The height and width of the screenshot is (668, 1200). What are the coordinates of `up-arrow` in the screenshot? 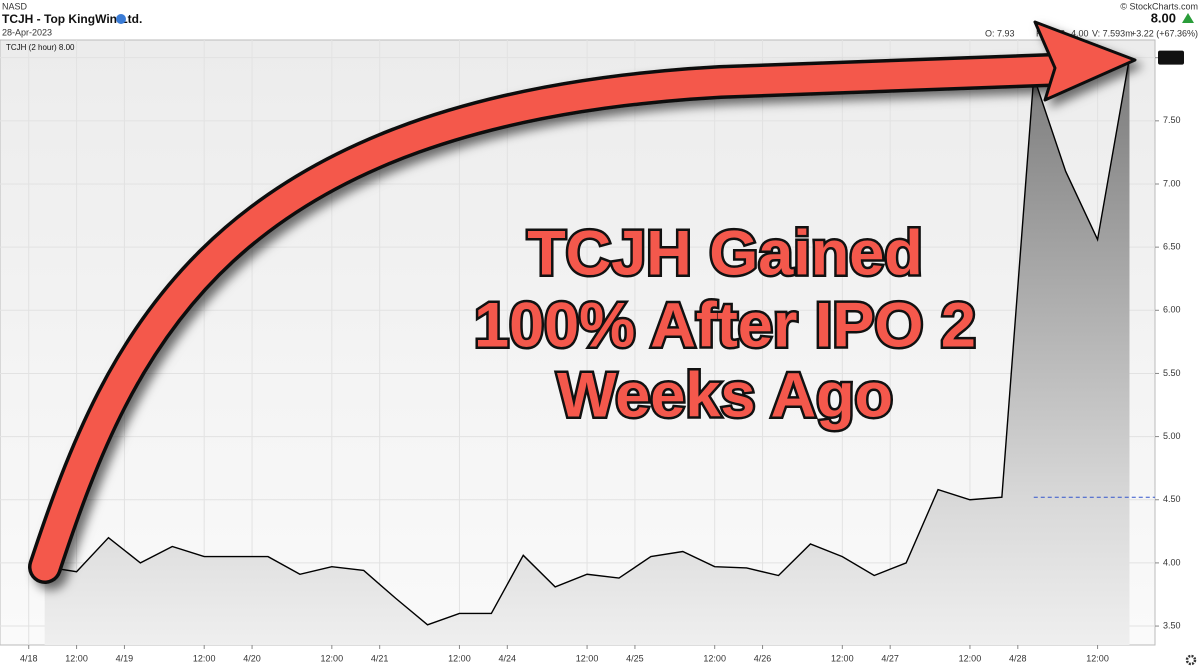 It's located at (1188, 18).